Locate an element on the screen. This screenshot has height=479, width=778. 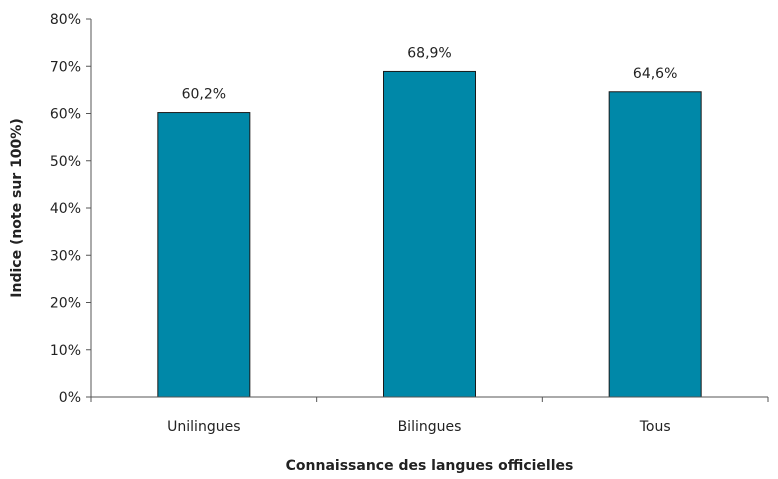
x-tick-label-tous: Tous is located at coordinates (655, 427).